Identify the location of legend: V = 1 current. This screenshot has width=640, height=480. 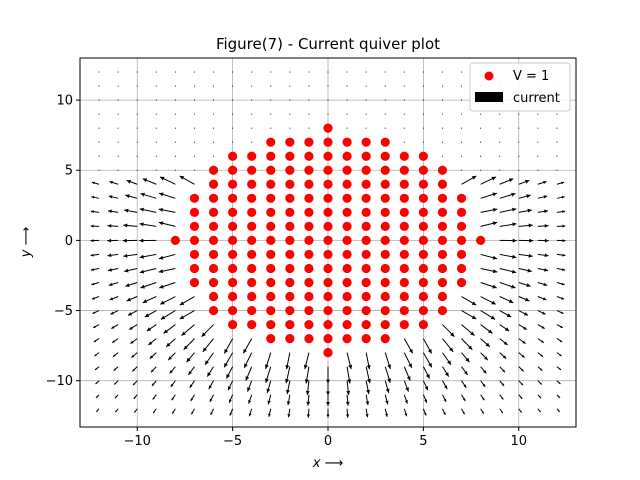
(520, 87).